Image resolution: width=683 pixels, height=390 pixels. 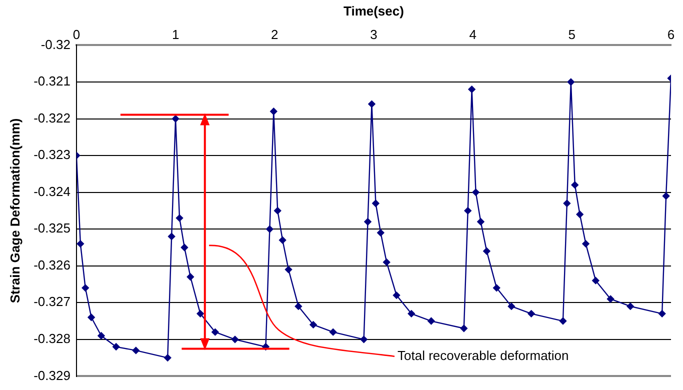 I want to click on y-tick-label: -0.324, so click(x=52, y=191).